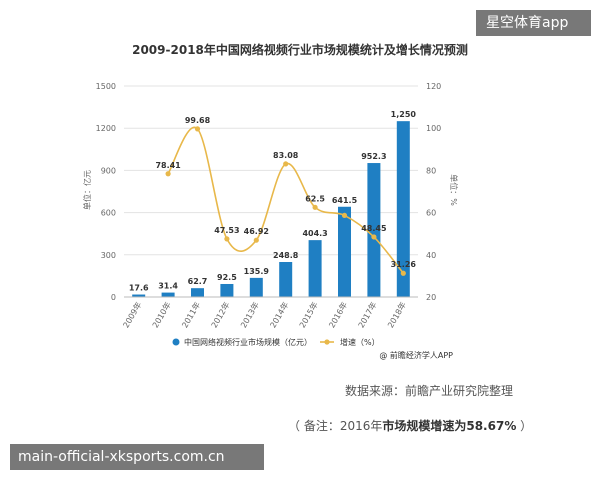 This screenshot has height=480, width=600. What do you see at coordinates (285, 200) in the screenshot?
I see `growth-line` at bounding box center [285, 200].